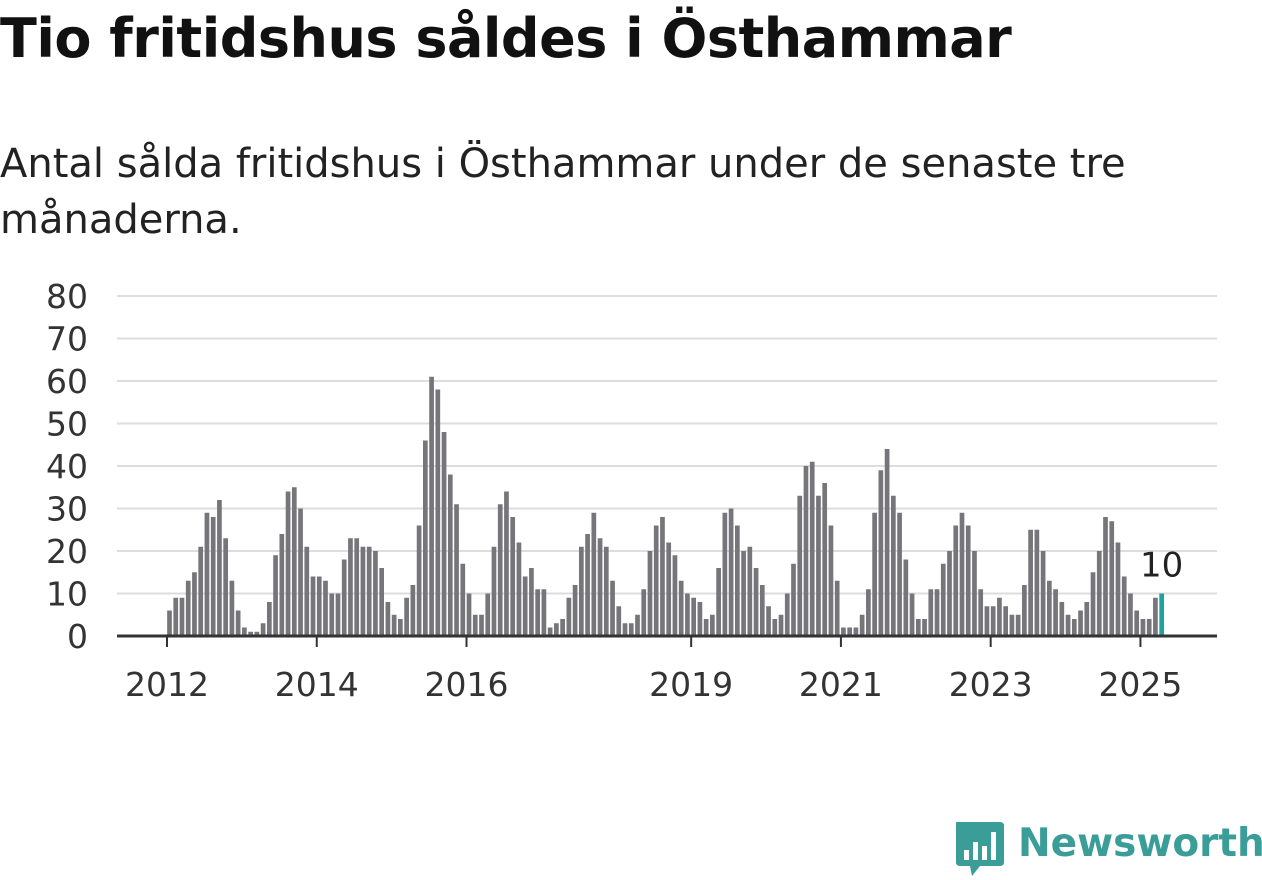 This screenshot has height=880, width=1262. I want to click on y-tick-label: 60, so click(67, 381).